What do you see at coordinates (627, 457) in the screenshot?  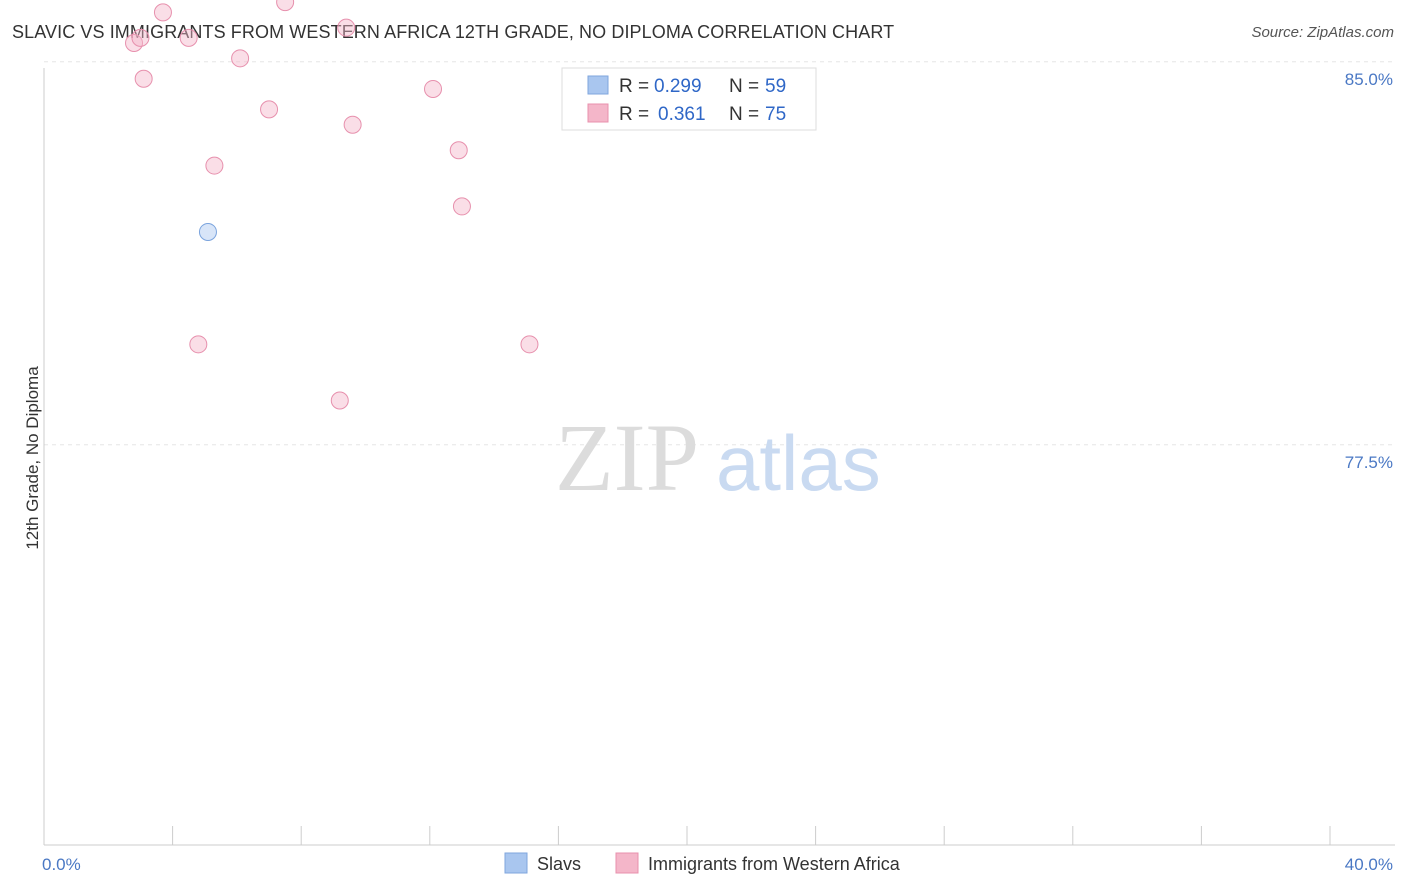 I see `watermark-zip: ZIP` at bounding box center [627, 457].